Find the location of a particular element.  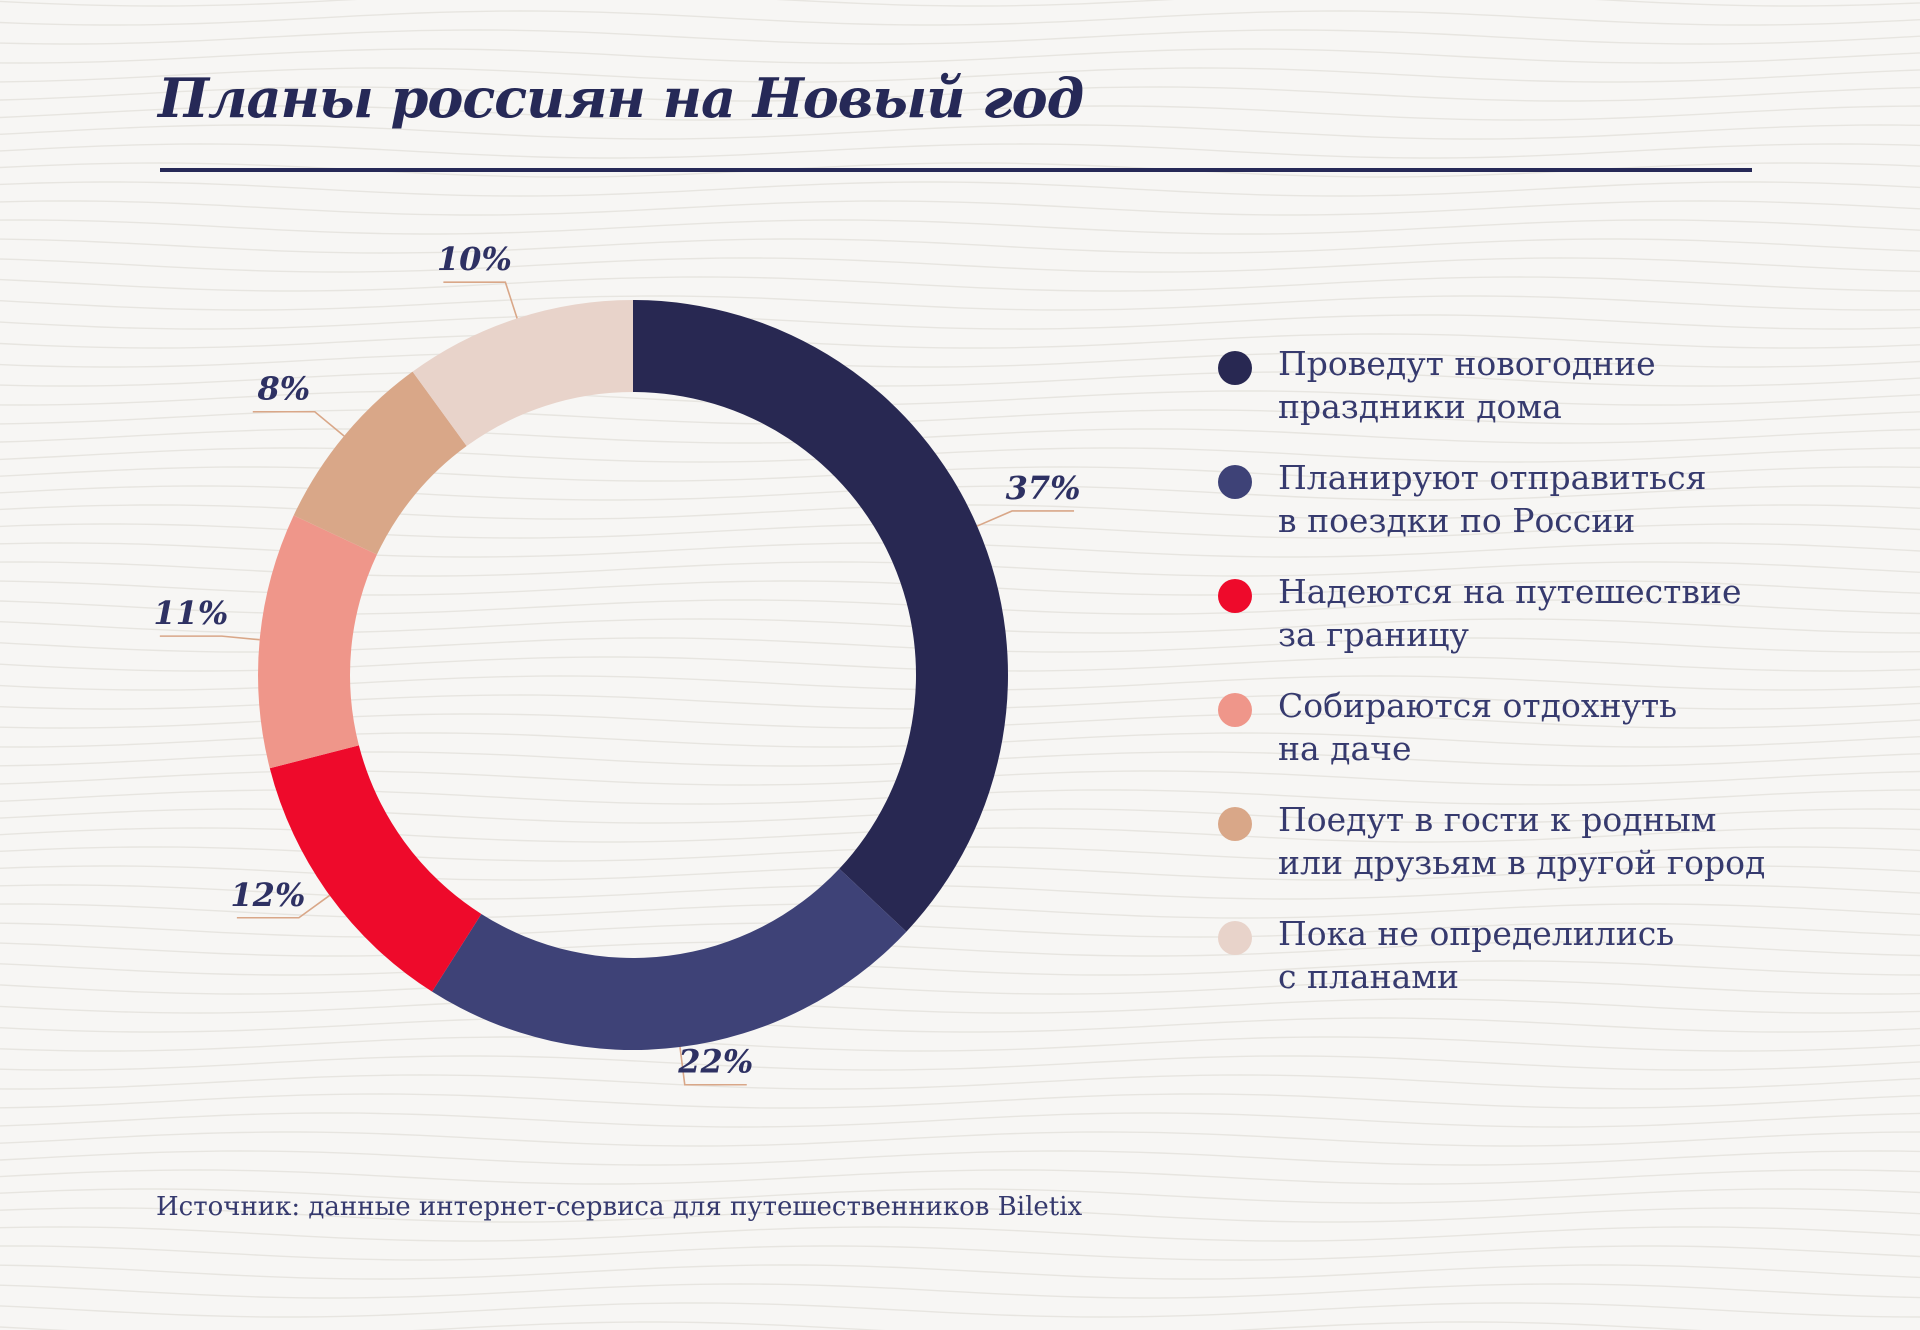

legend-label: праздники дома is located at coordinates (1420, 406).